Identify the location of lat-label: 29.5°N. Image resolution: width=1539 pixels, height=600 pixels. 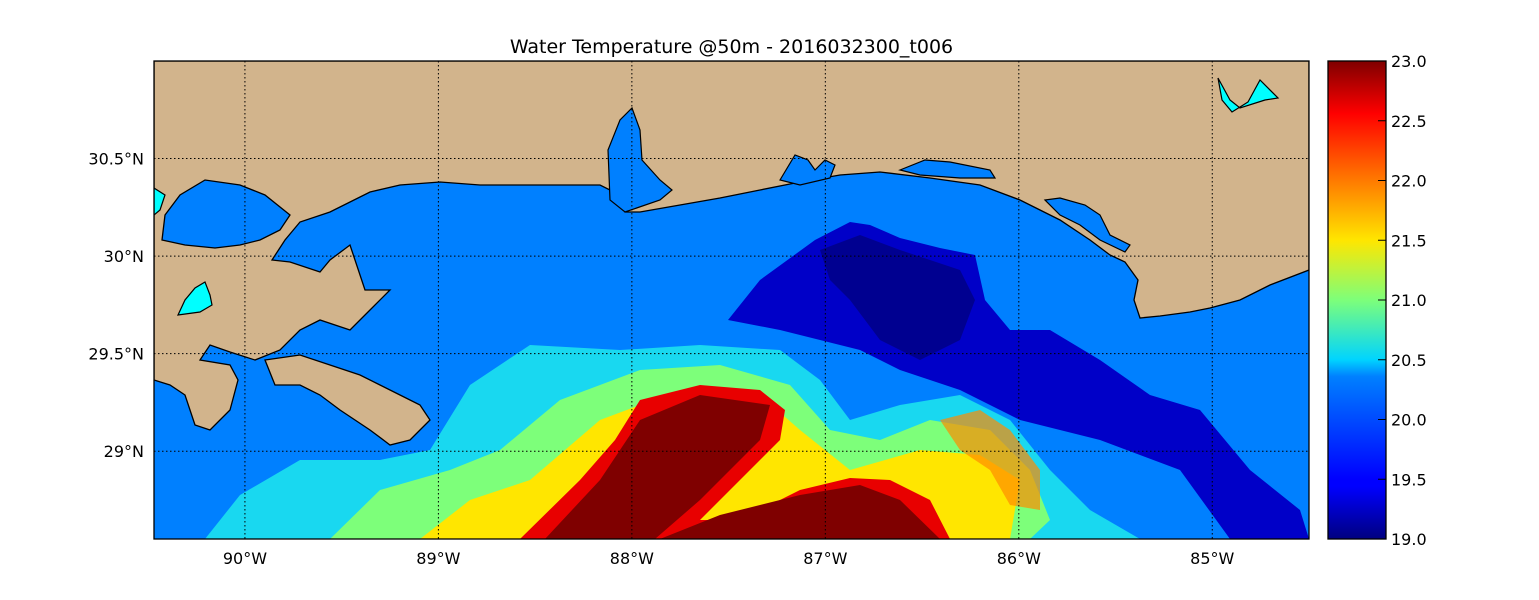
(116, 354).